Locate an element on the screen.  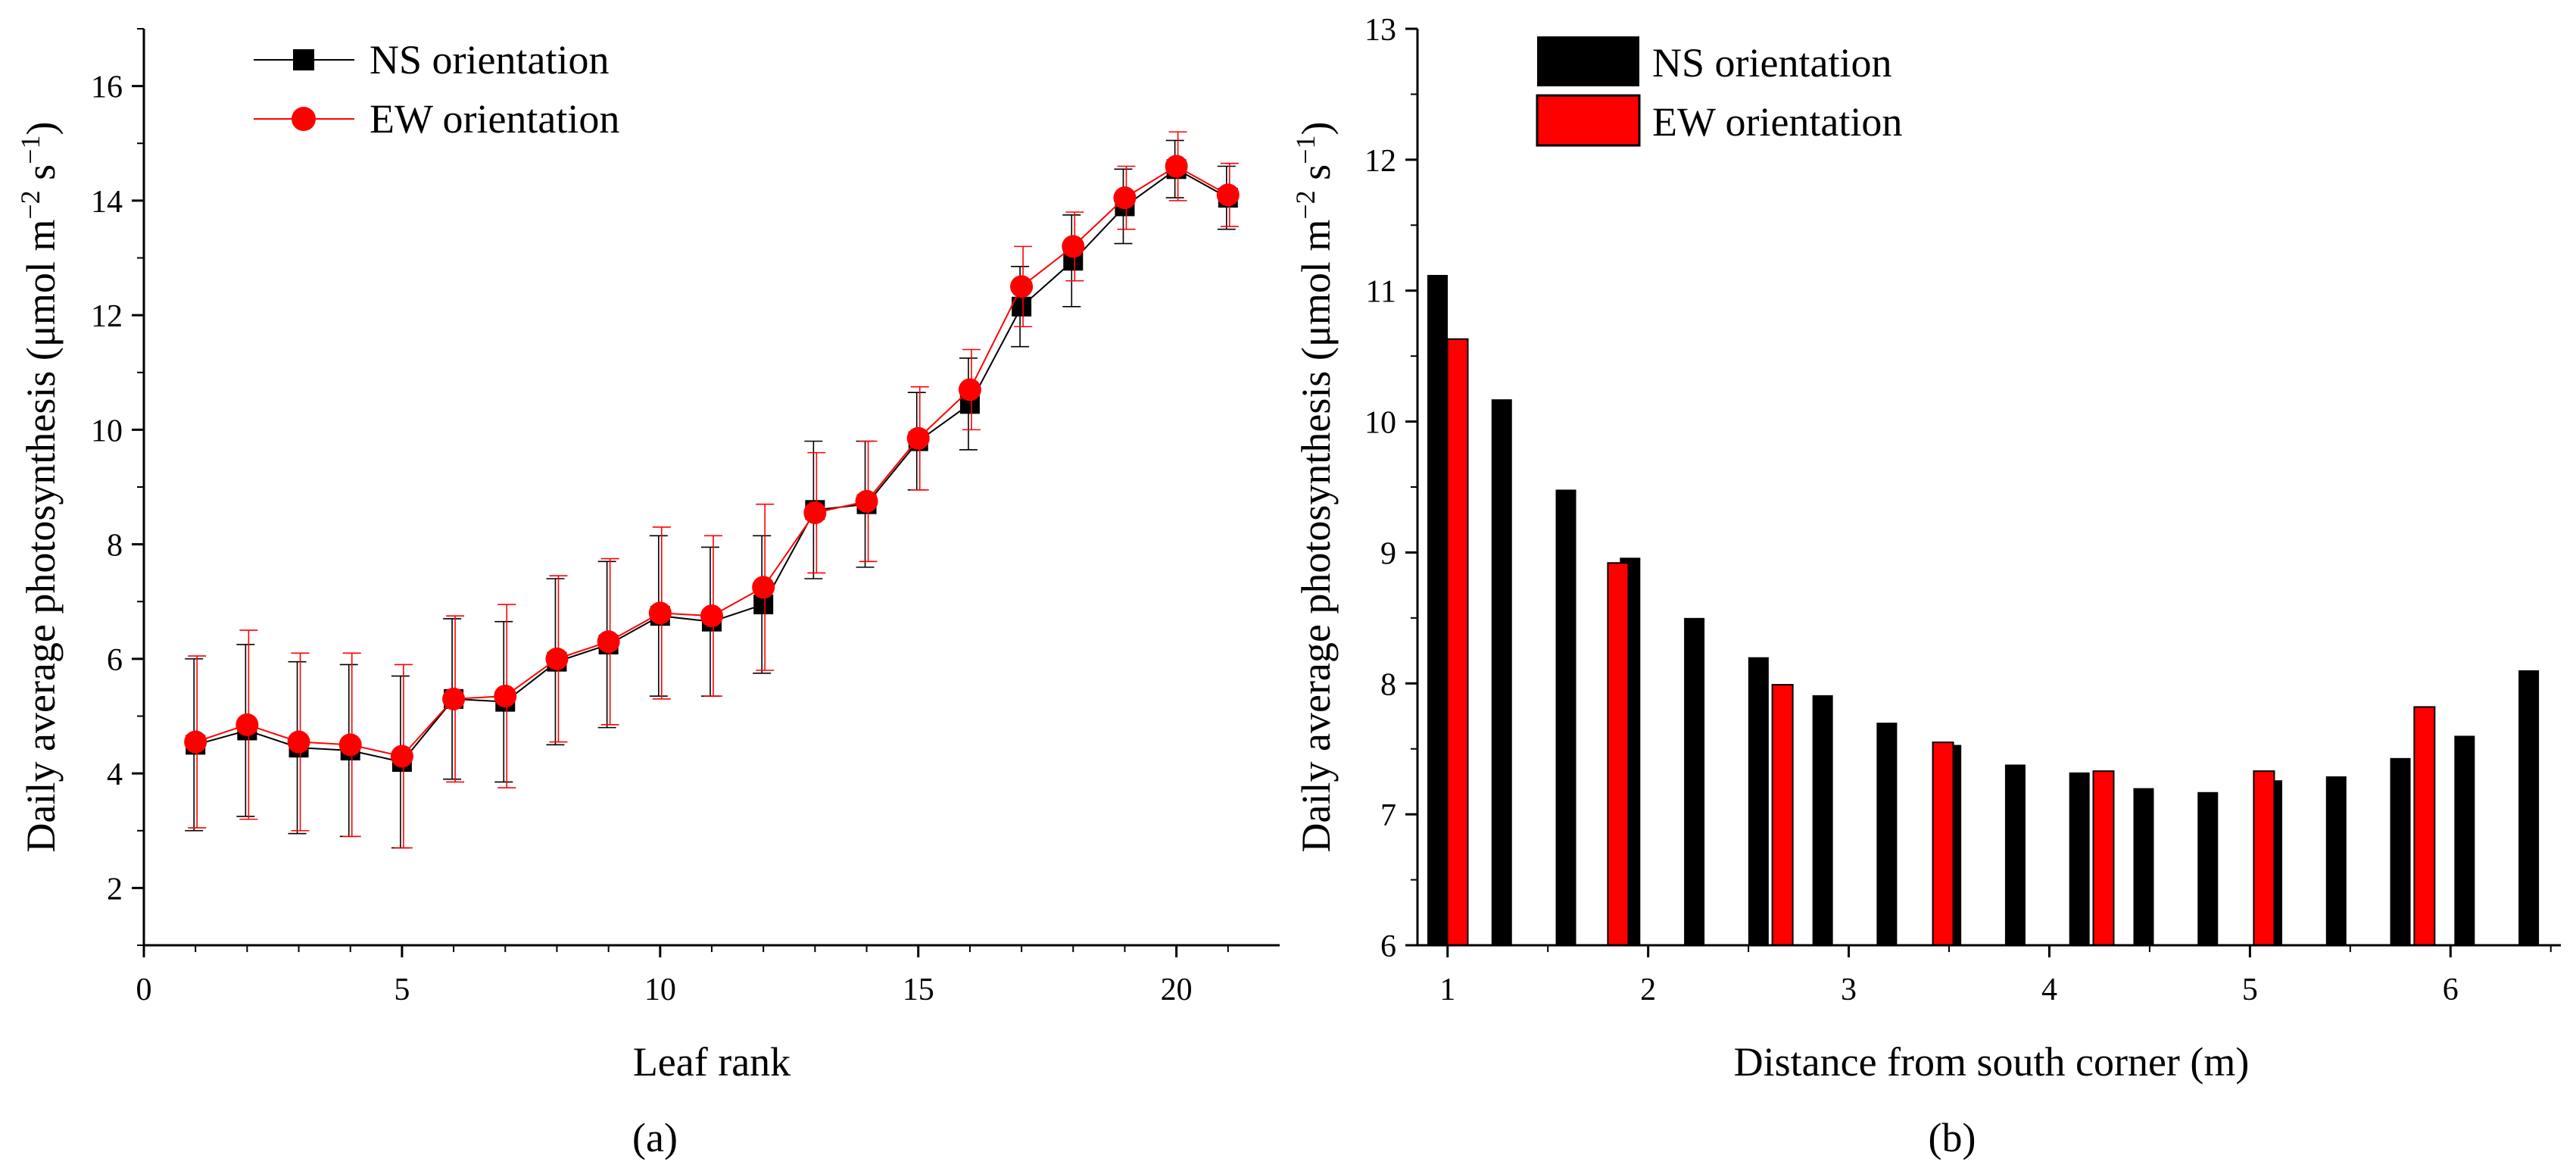
panel-a-legend: NS orientation EW orientation is located at coordinates (436, 90).